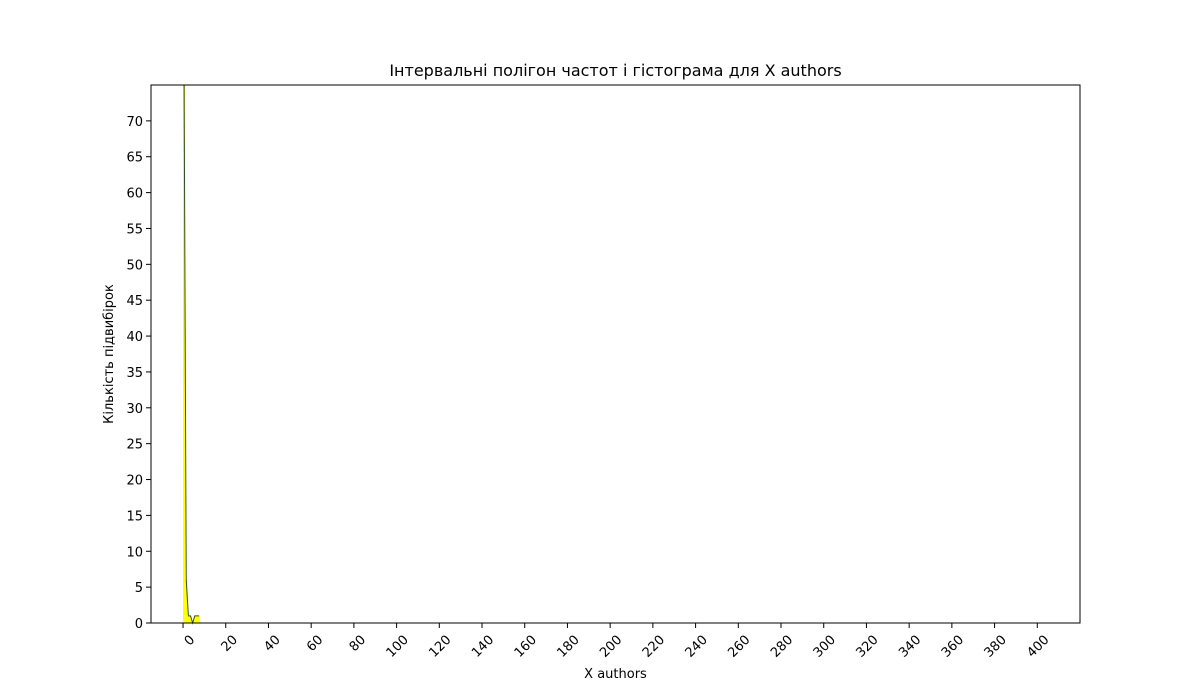 The image size is (1200, 700). Describe the element at coordinates (315, 644) in the screenshot. I see `x-tick-label: 60` at that location.